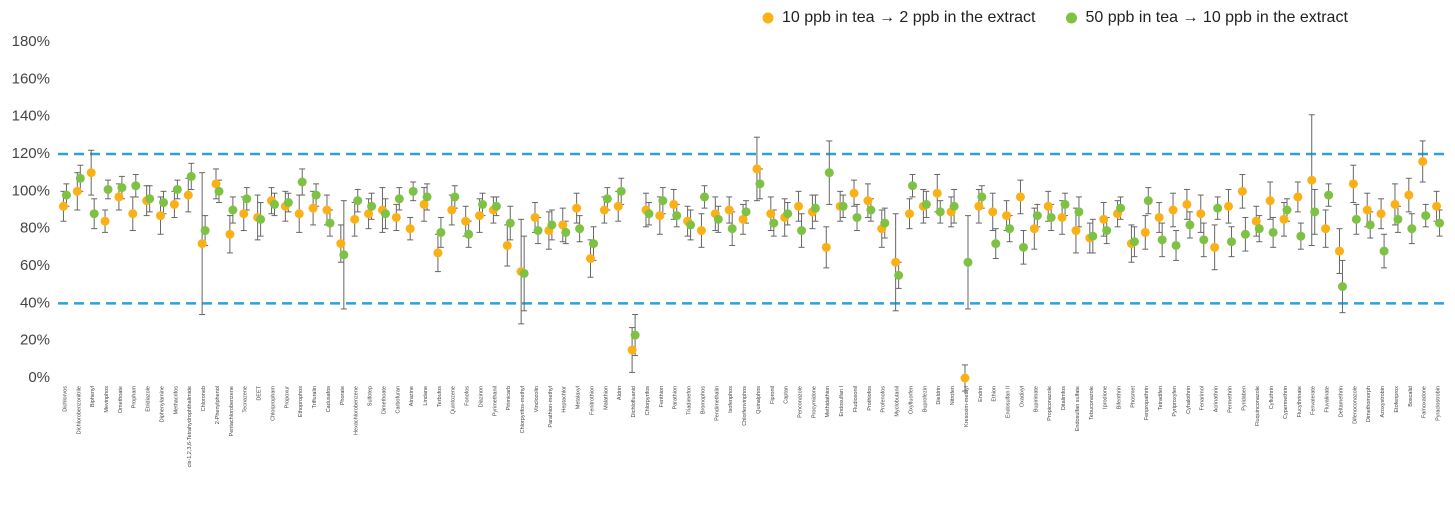  Describe the element at coordinates (648, 401) in the screenshot. I see `x-tick-label: Chlorpyrifos` at that location.